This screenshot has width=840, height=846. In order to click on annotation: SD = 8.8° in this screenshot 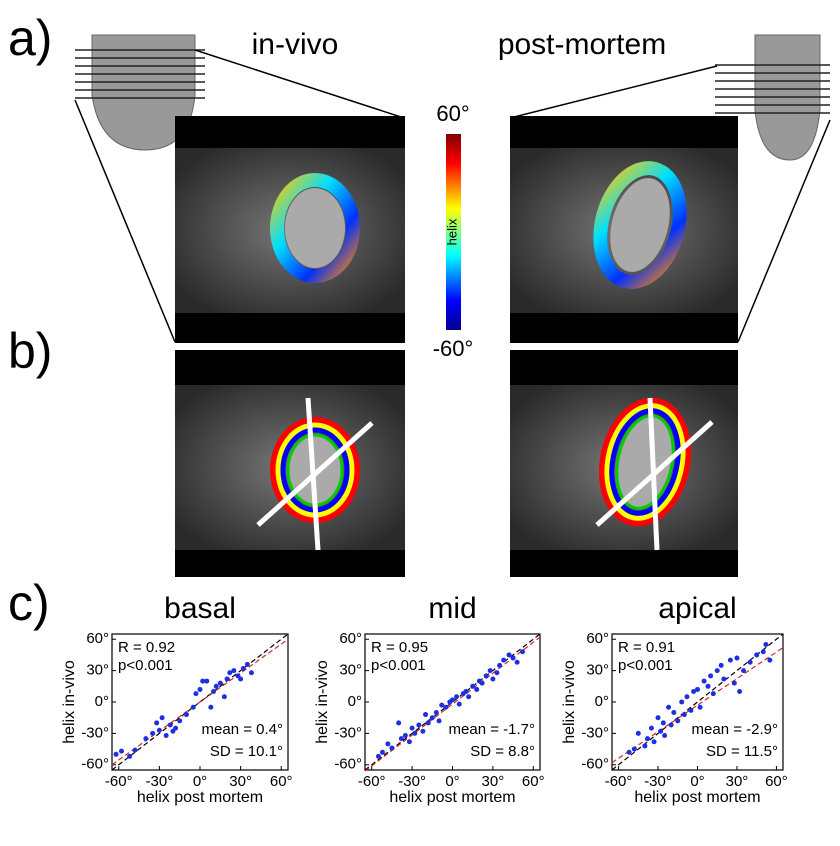, I will do `click(502, 751)`.